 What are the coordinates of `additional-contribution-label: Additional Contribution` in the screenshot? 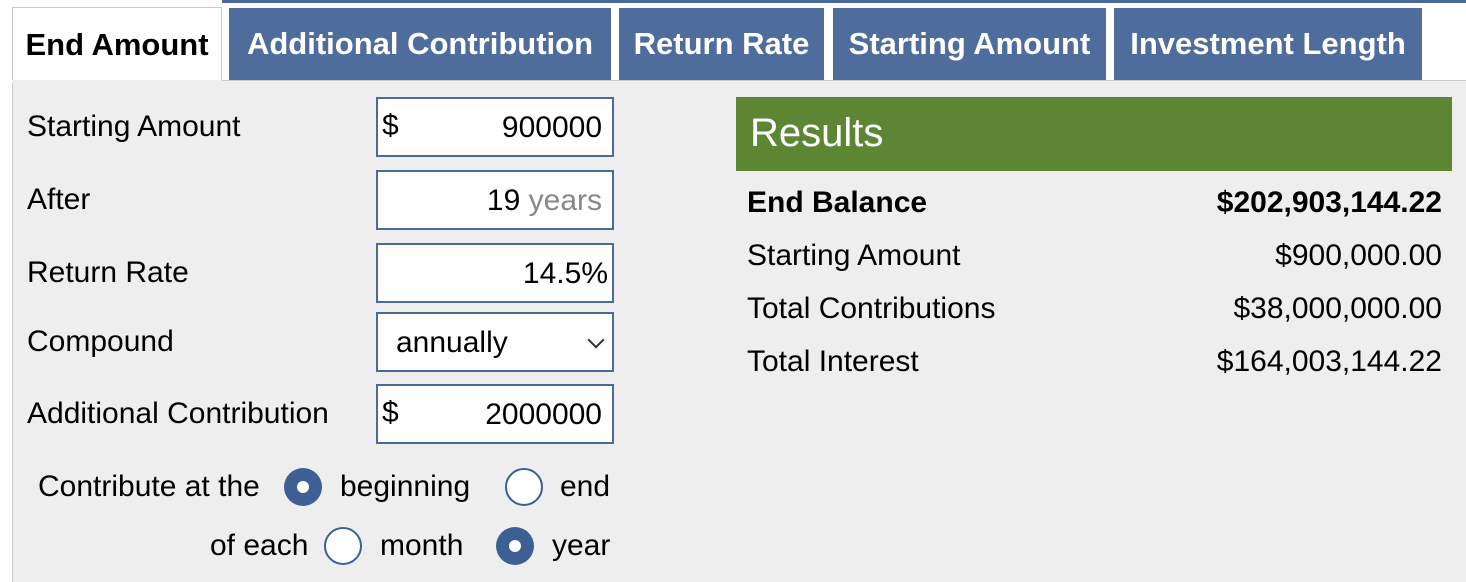 It's located at (178, 413).